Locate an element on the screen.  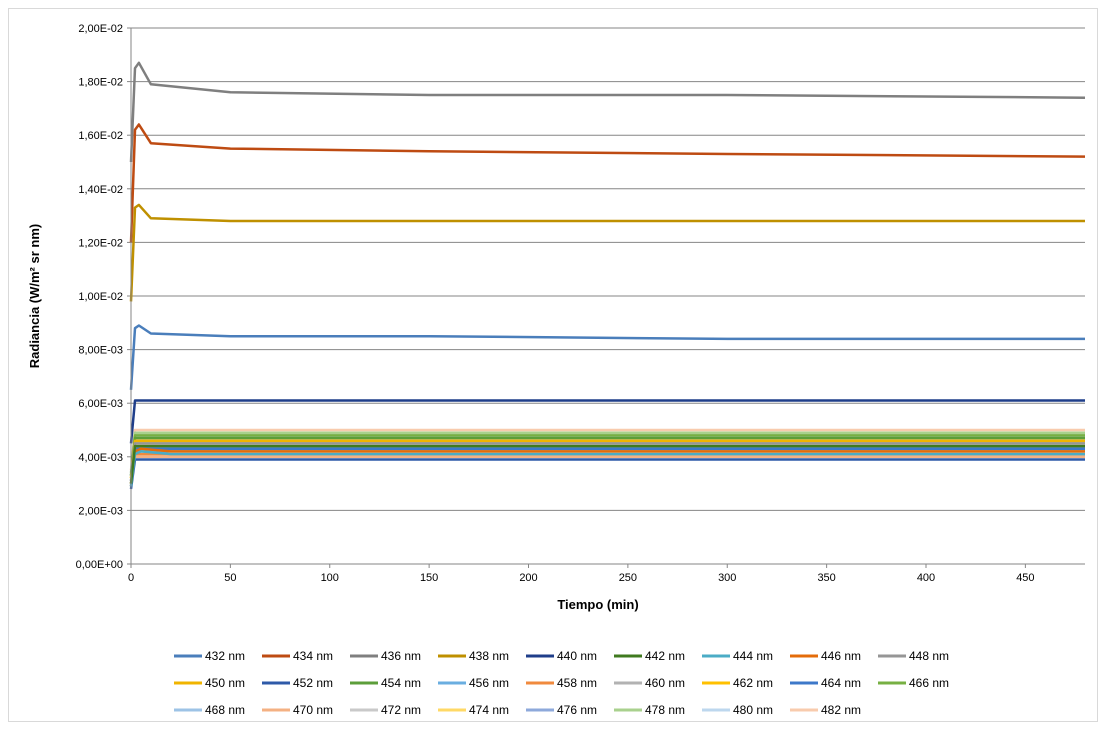
legend-label: 470 nm is located at coordinates (313, 710).